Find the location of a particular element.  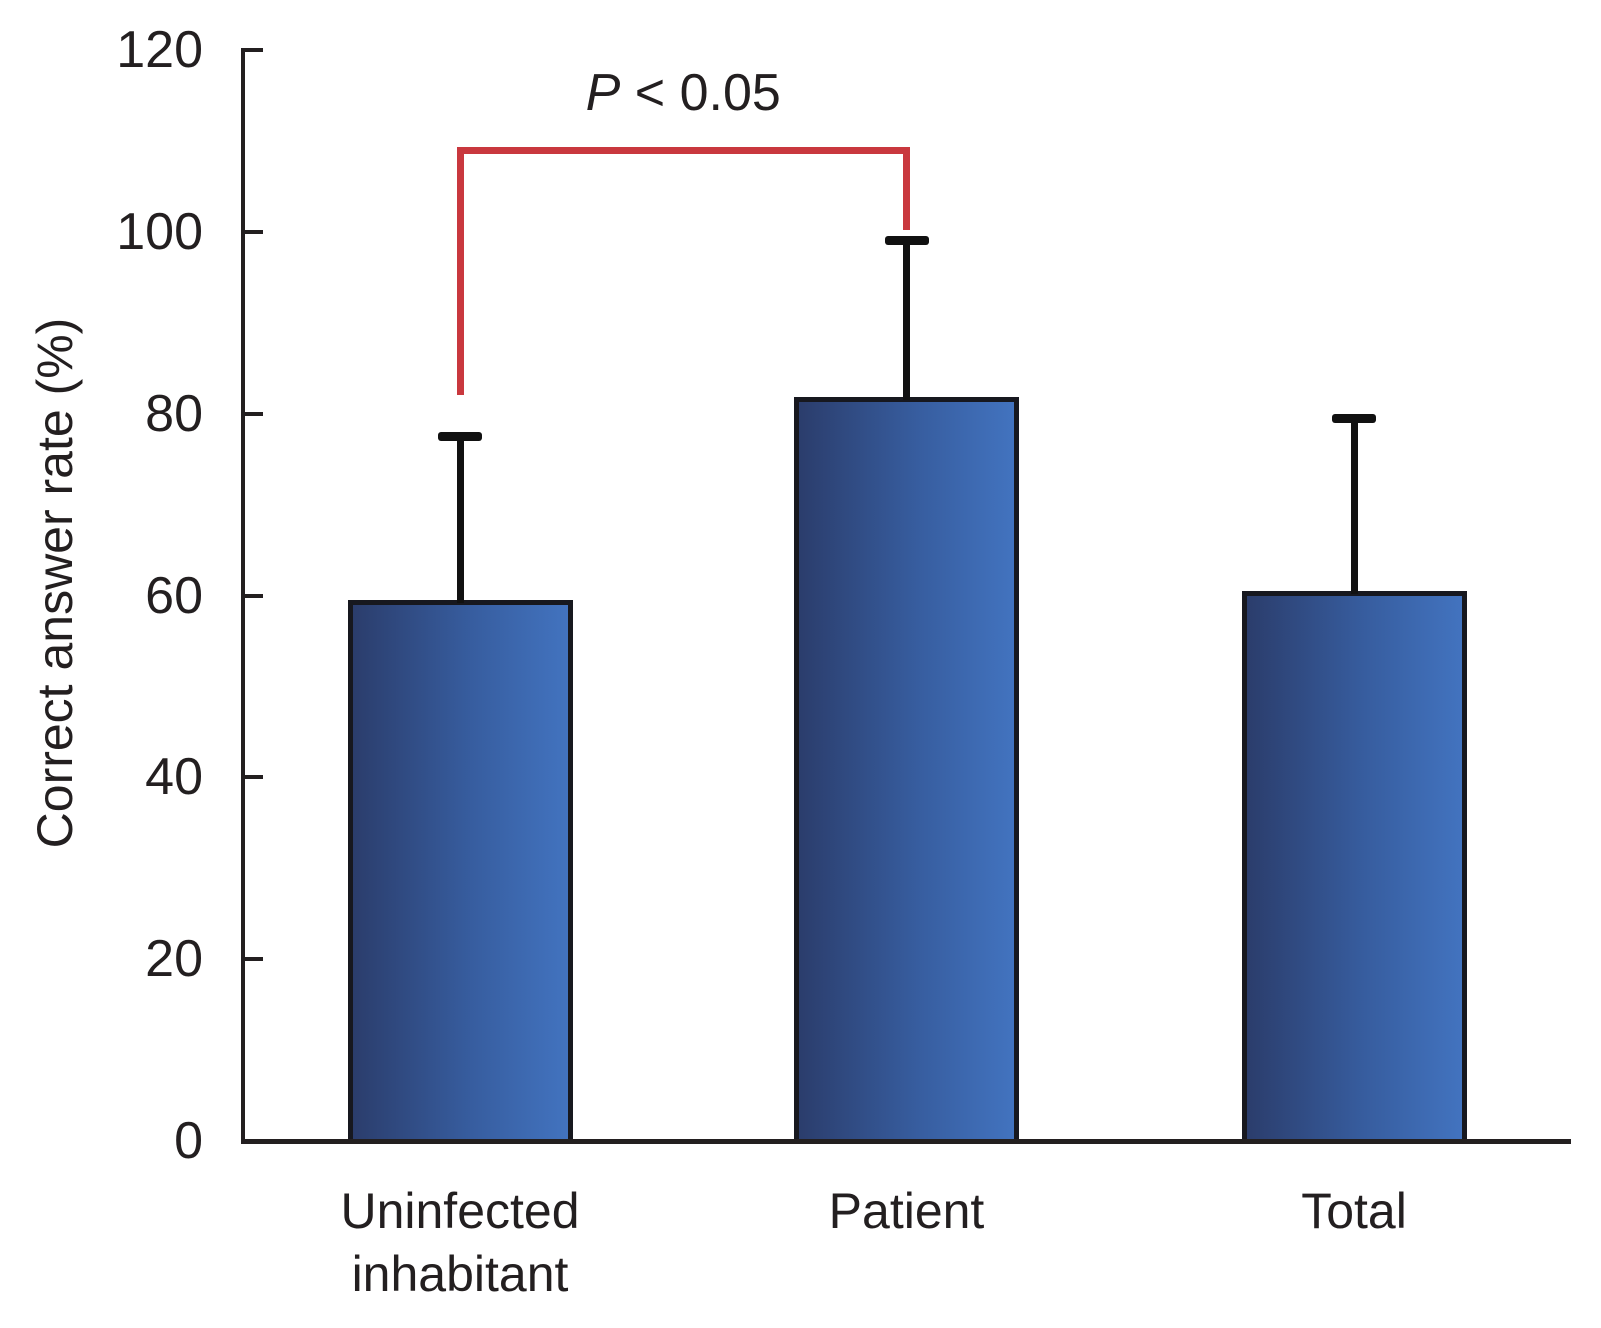

x-tick-label: Total is located at coordinates (1354, 1211).